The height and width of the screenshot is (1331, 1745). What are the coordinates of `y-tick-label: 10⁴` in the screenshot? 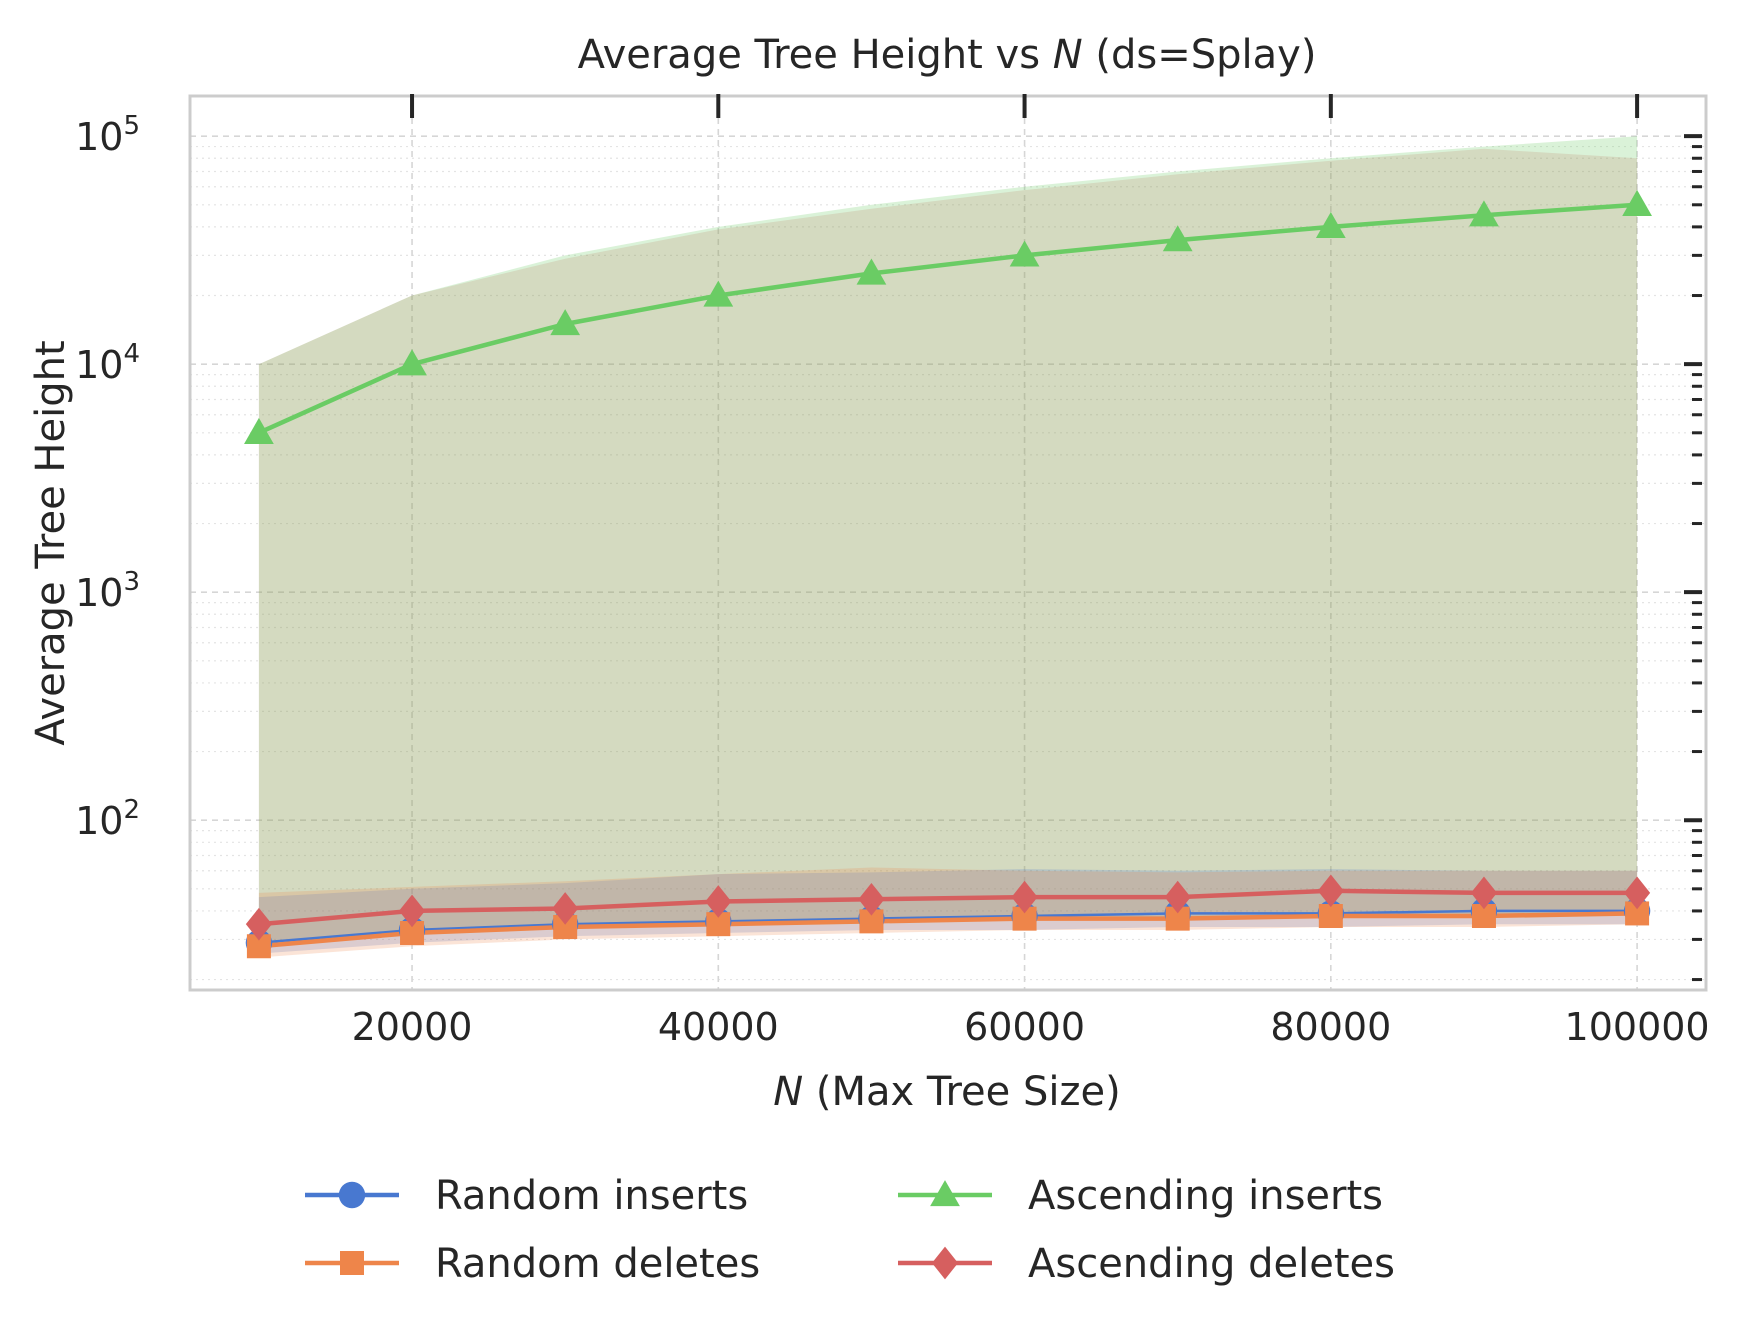 It's located at (107, 363).